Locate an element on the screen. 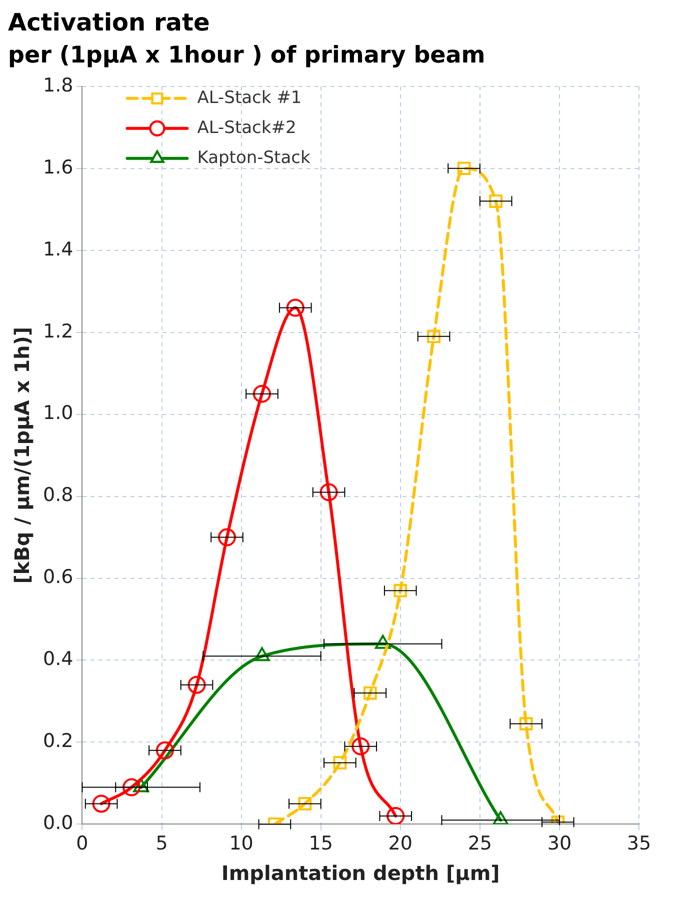 Image resolution: width=679 pixels, height=897 pixels. x-tick-label: 10 is located at coordinates (241, 843).